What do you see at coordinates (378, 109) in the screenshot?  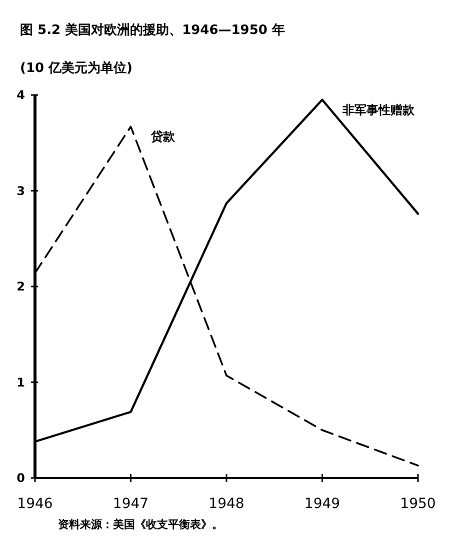 I see `series-label: 非军事性赠款` at bounding box center [378, 109].